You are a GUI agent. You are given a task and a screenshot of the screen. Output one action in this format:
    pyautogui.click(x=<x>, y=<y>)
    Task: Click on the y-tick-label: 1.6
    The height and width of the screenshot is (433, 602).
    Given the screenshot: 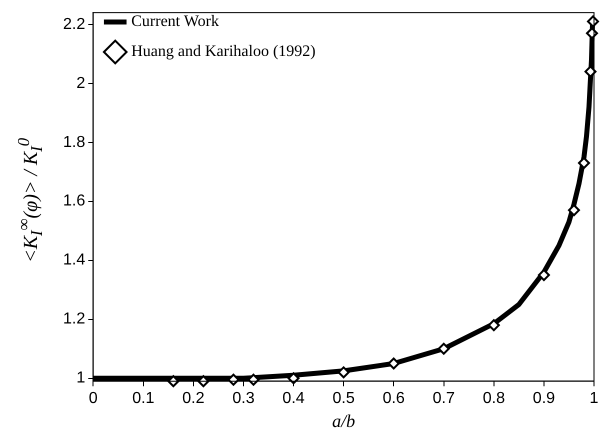 What is the action you would take?
    pyautogui.click(x=74, y=201)
    